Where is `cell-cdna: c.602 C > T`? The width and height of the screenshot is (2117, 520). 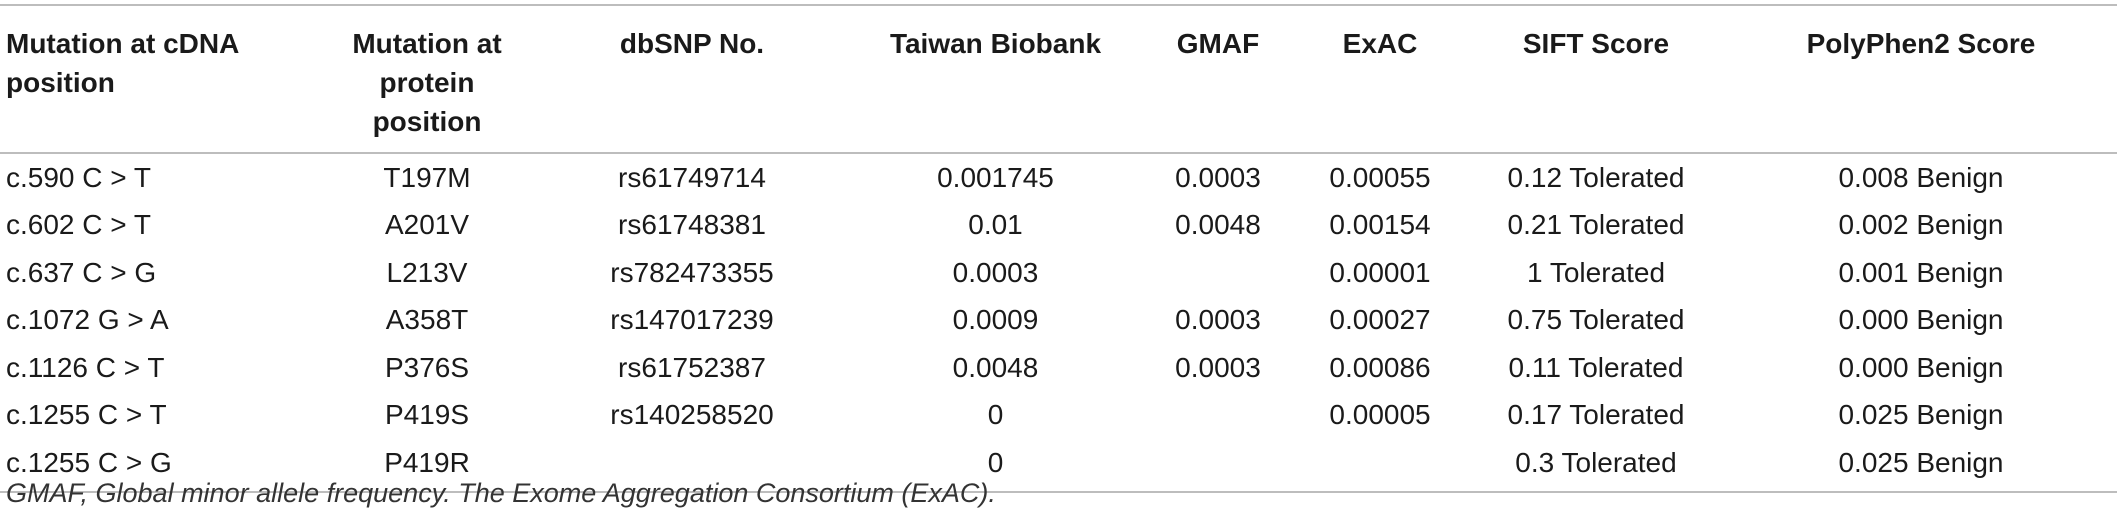 cell-cdna: c.602 C > T is located at coordinates (79, 225).